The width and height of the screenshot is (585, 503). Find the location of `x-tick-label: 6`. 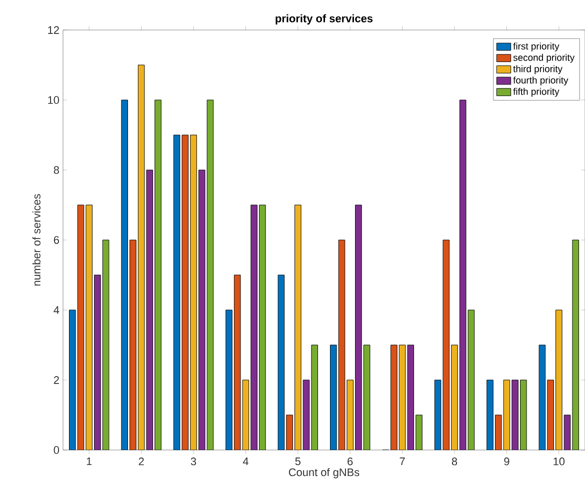

x-tick-label: 6 is located at coordinates (350, 462).